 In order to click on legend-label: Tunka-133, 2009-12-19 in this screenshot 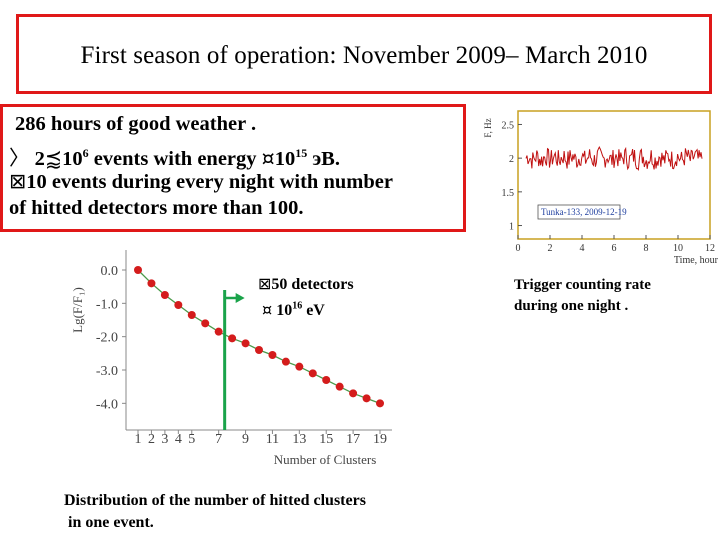, I will do `click(584, 212)`.